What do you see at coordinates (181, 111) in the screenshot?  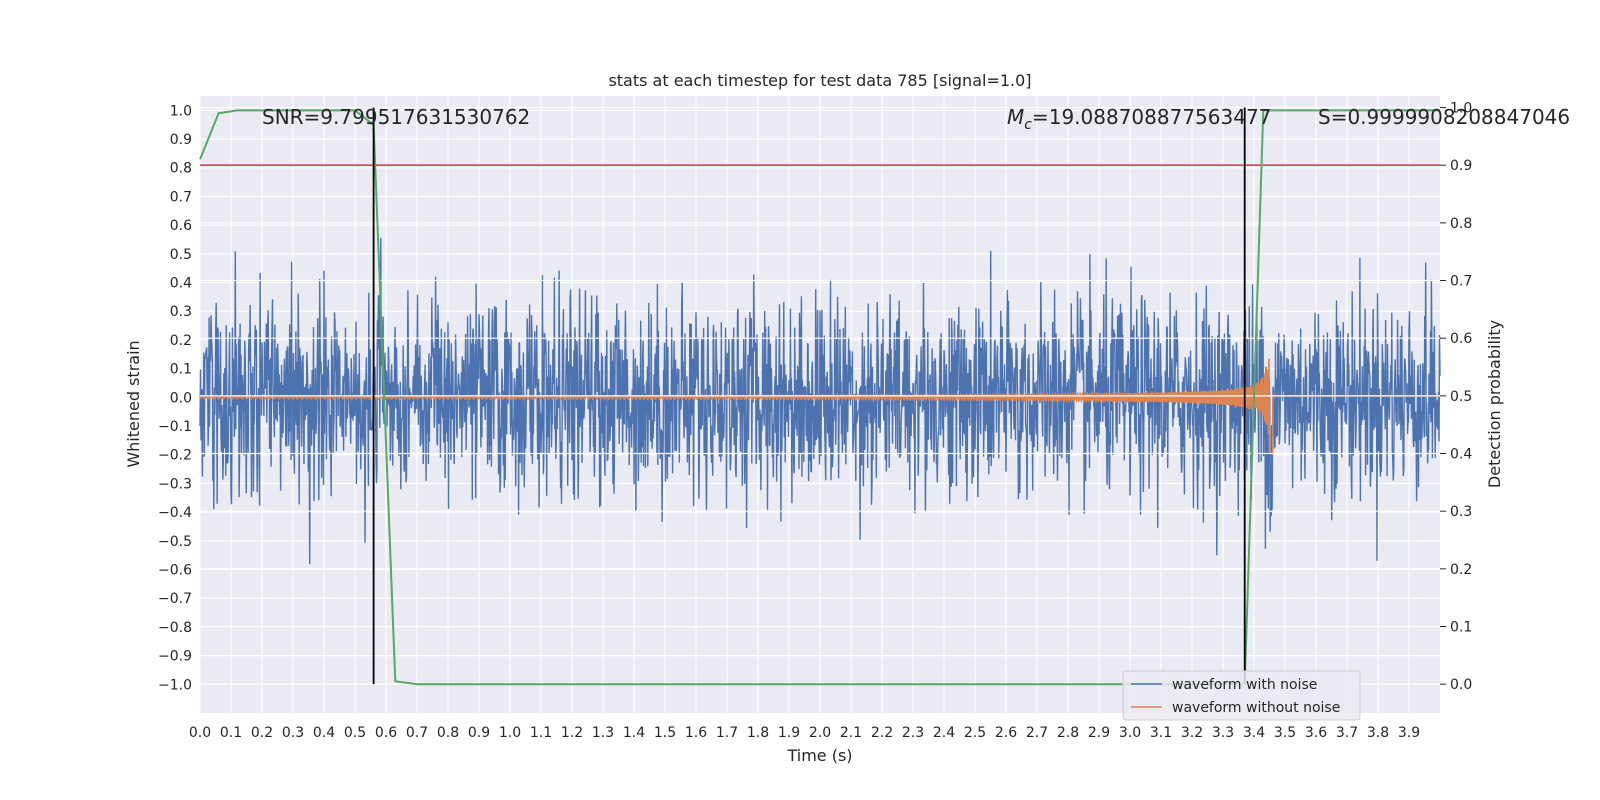 I see `y-tick-label: 1.0` at bounding box center [181, 111].